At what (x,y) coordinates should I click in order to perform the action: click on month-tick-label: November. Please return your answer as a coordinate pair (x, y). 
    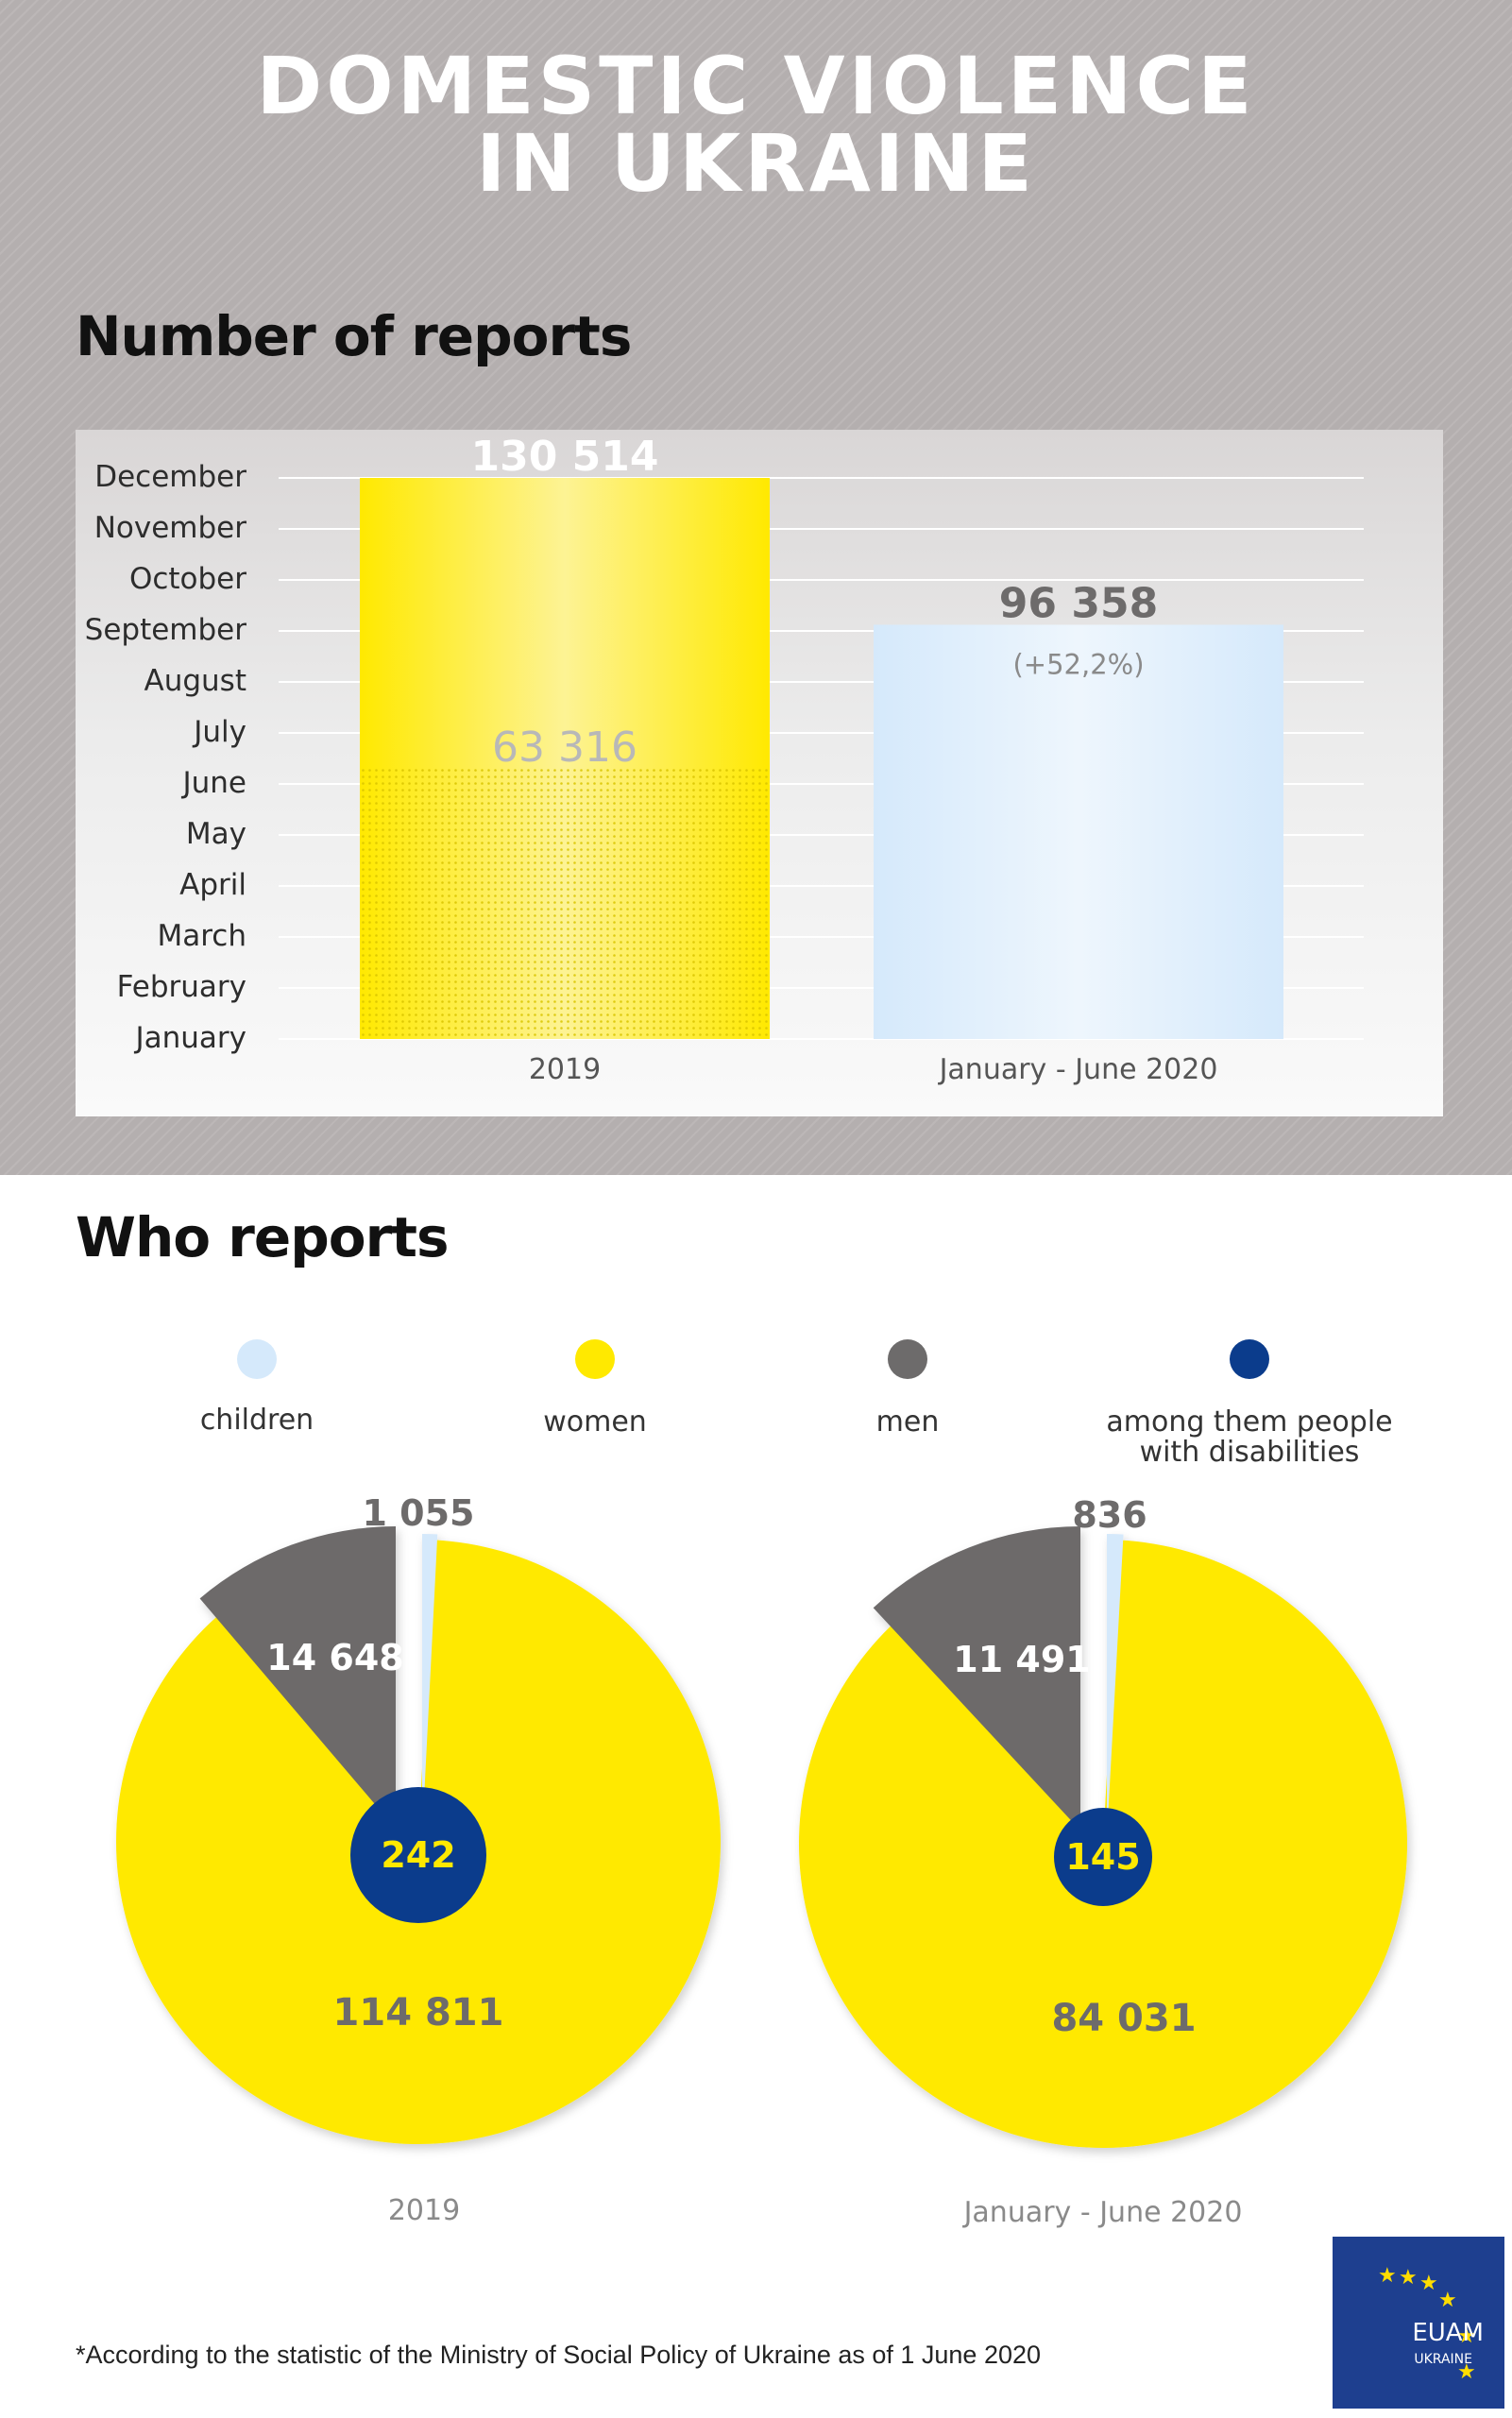
    Looking at the image, I should click on (170, 528).